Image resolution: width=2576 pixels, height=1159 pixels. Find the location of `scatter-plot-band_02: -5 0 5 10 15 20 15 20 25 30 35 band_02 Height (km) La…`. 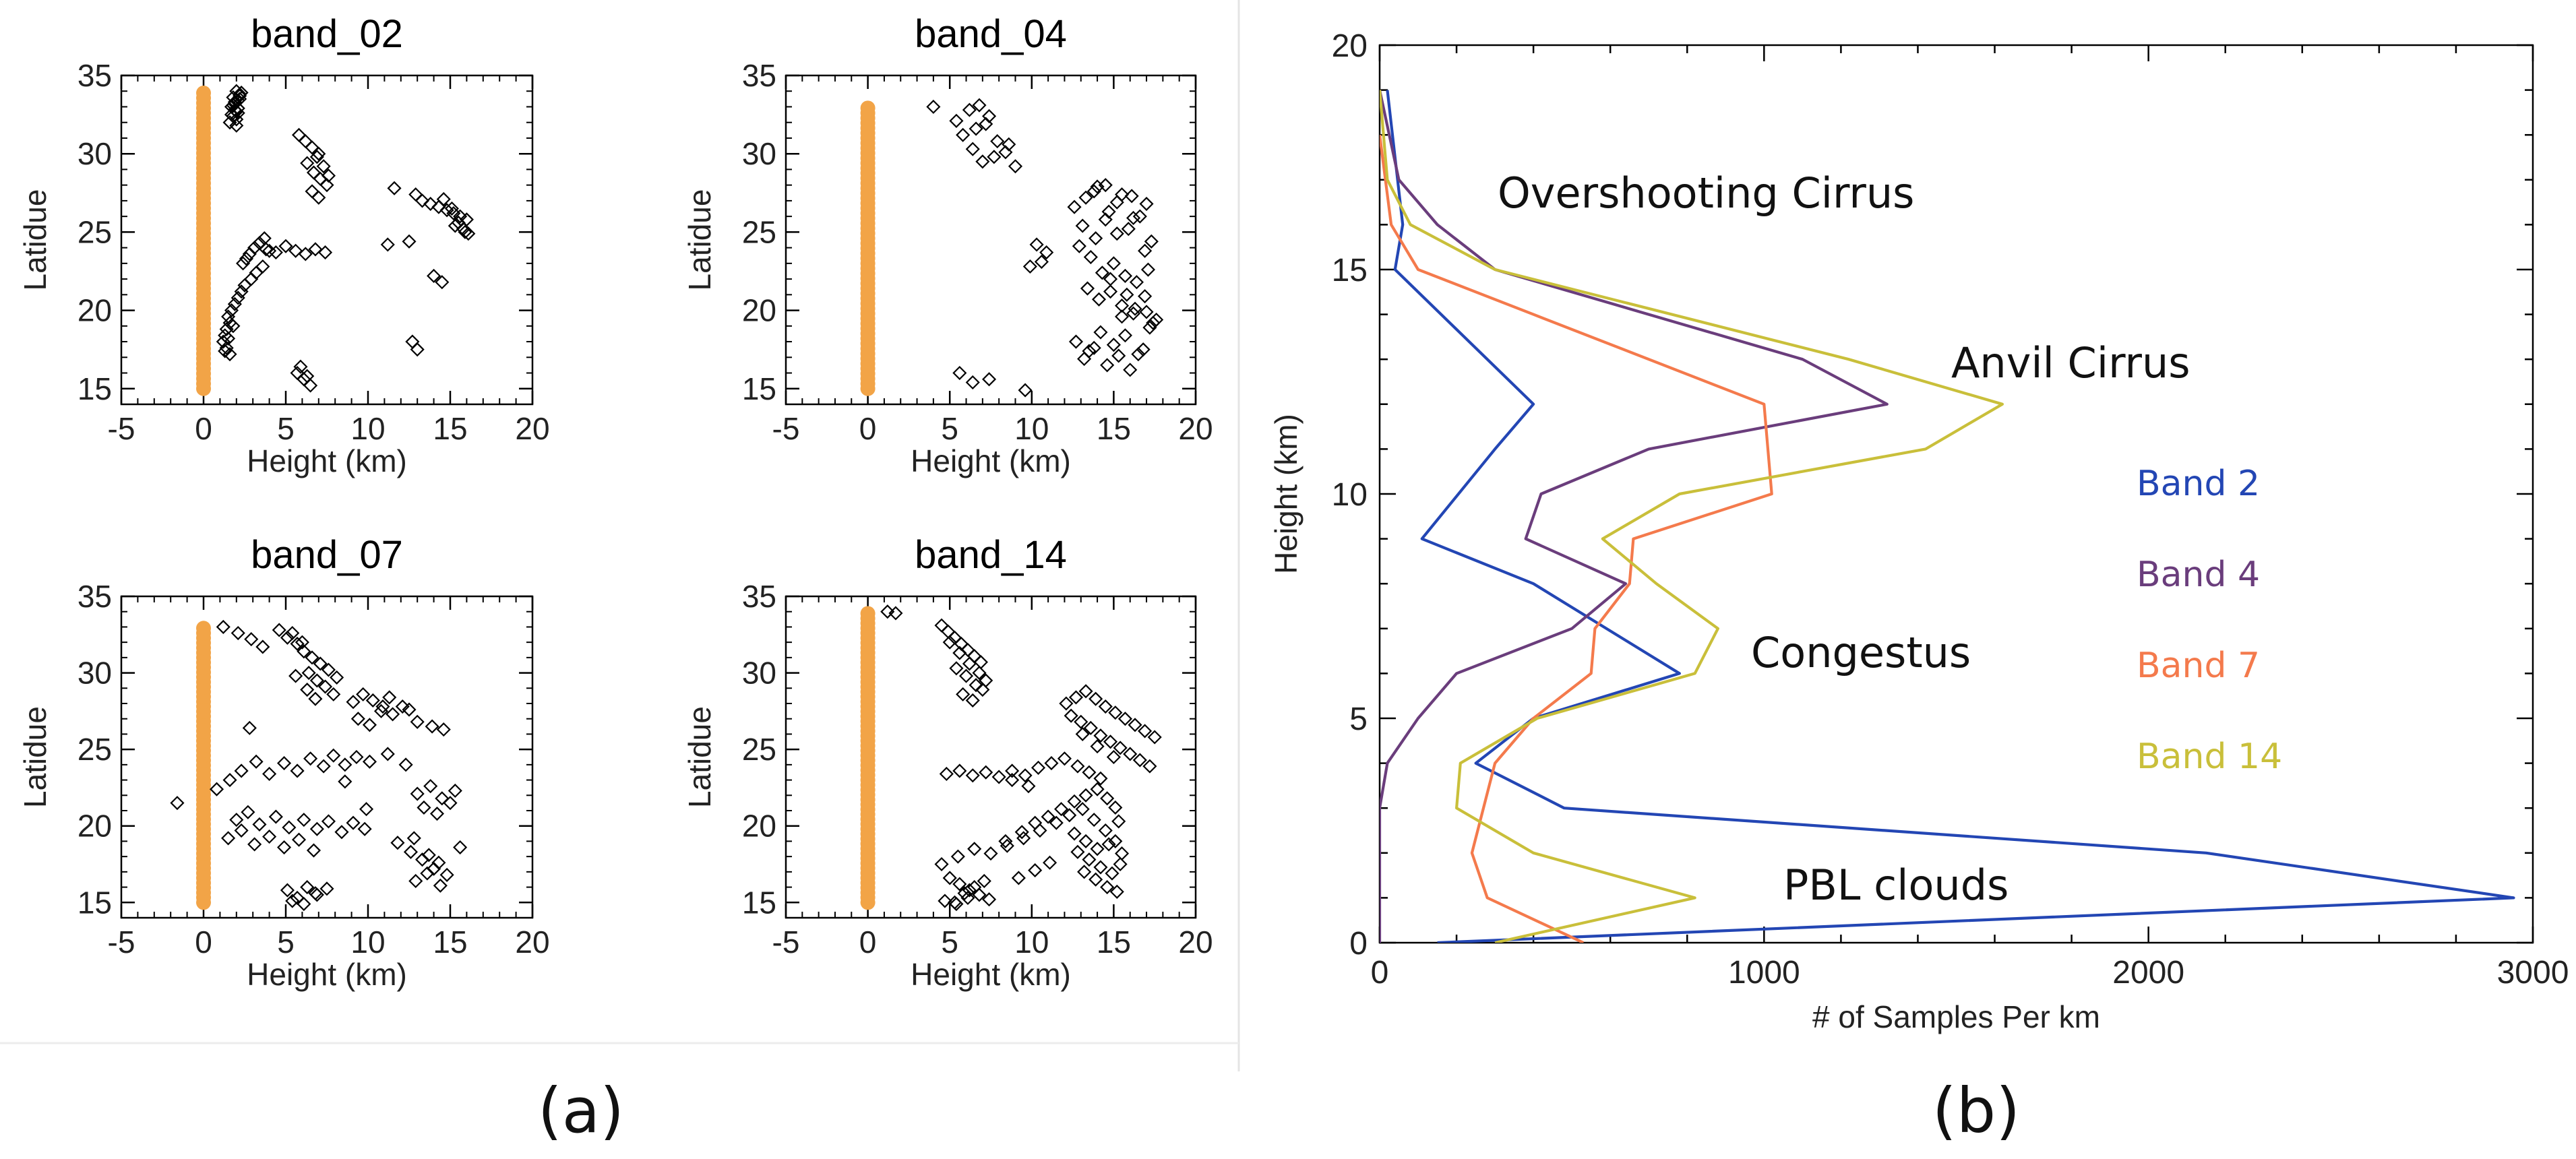

scatter-plot-band_02: -5 0 5 10 15 20 15 20 25 30 35 band_02 Height (km) La… is located at coordinates (284, 245).